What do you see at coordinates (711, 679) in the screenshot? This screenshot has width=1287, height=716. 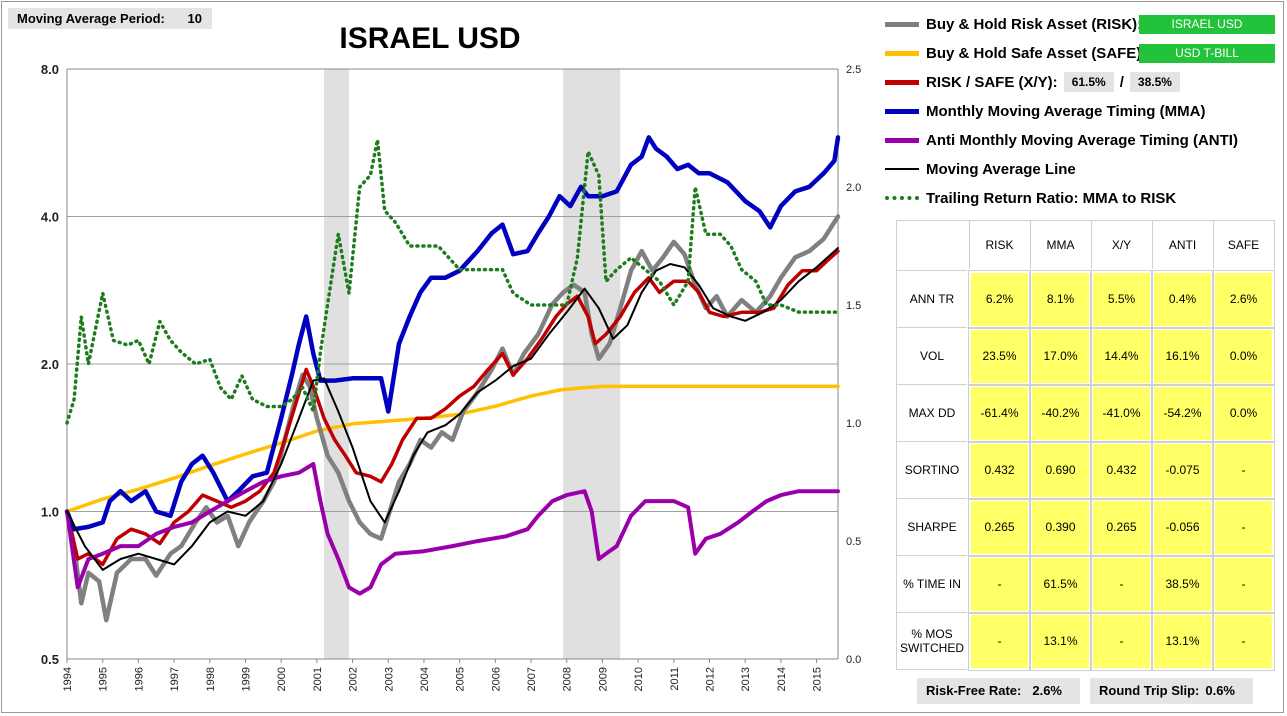 I see `x-tick-label: 2012` at bounding box center [711, 679].